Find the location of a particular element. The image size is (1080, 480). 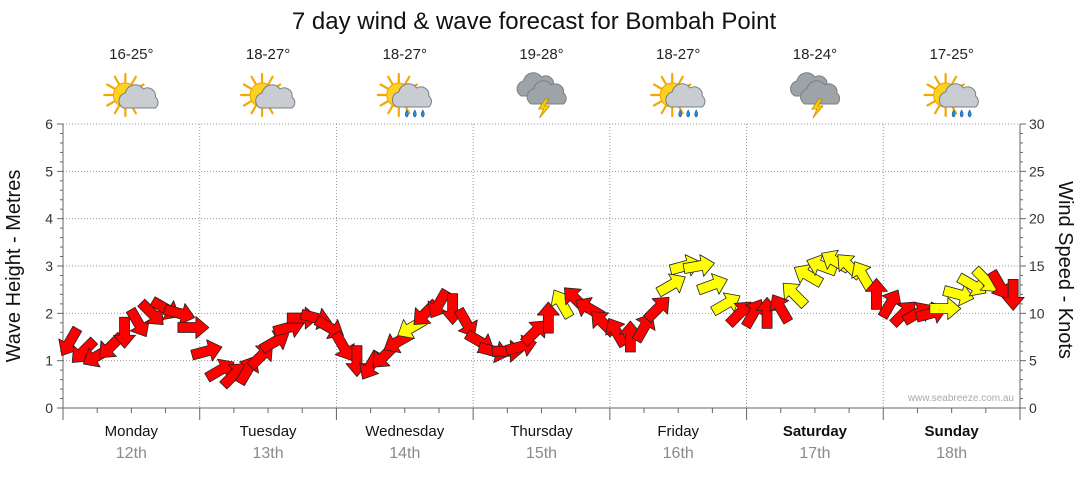

day-date-label: 12th is located at coordinates (131, 453).